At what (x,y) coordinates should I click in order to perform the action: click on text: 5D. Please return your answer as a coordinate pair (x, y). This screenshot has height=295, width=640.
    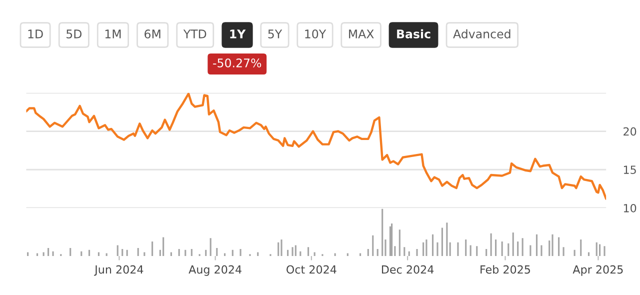
    Looking at the image, I should click on (74, 34).